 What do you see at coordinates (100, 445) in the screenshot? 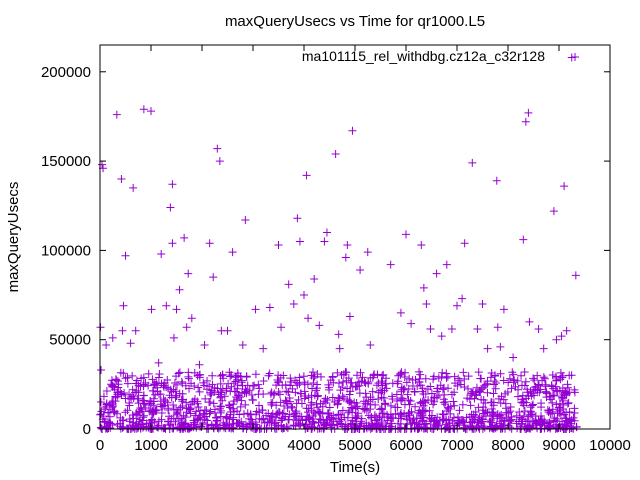
I see `x-tick-label: 0` at bounding box center [100, 445].